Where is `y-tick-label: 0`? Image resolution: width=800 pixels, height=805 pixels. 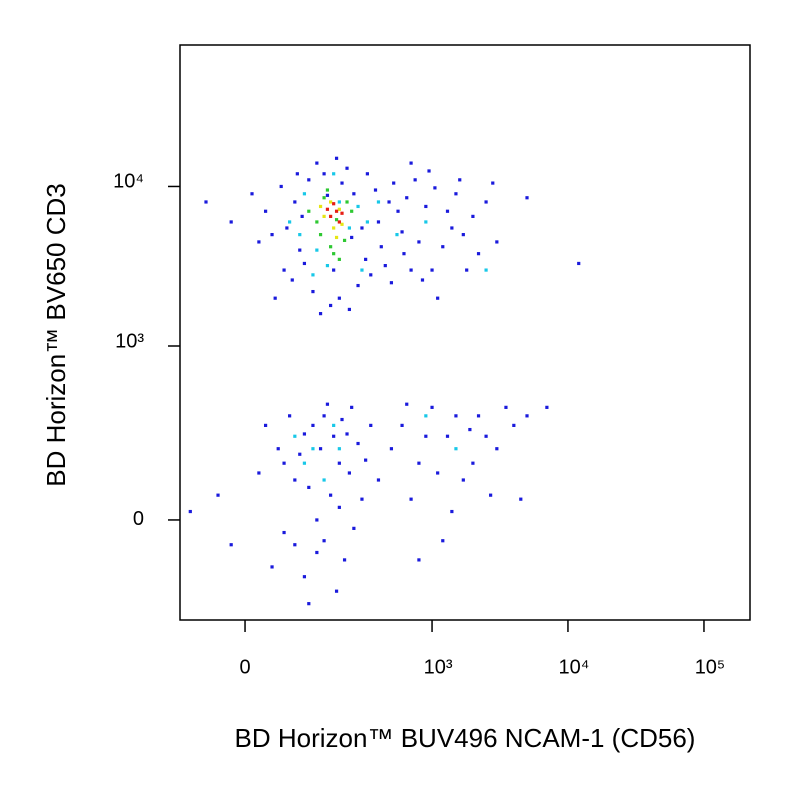 y-tick-label: 0 is located at coordinates (138, 519).